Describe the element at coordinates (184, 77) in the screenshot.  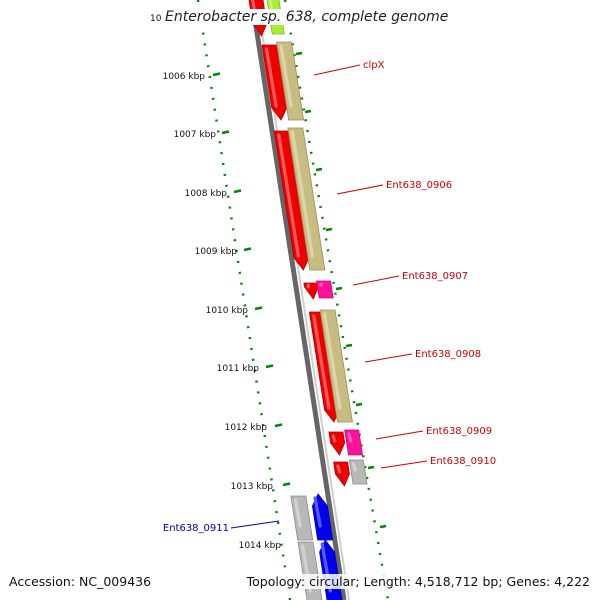
I see `scale-tick-label: 1006 kbp` at that location.